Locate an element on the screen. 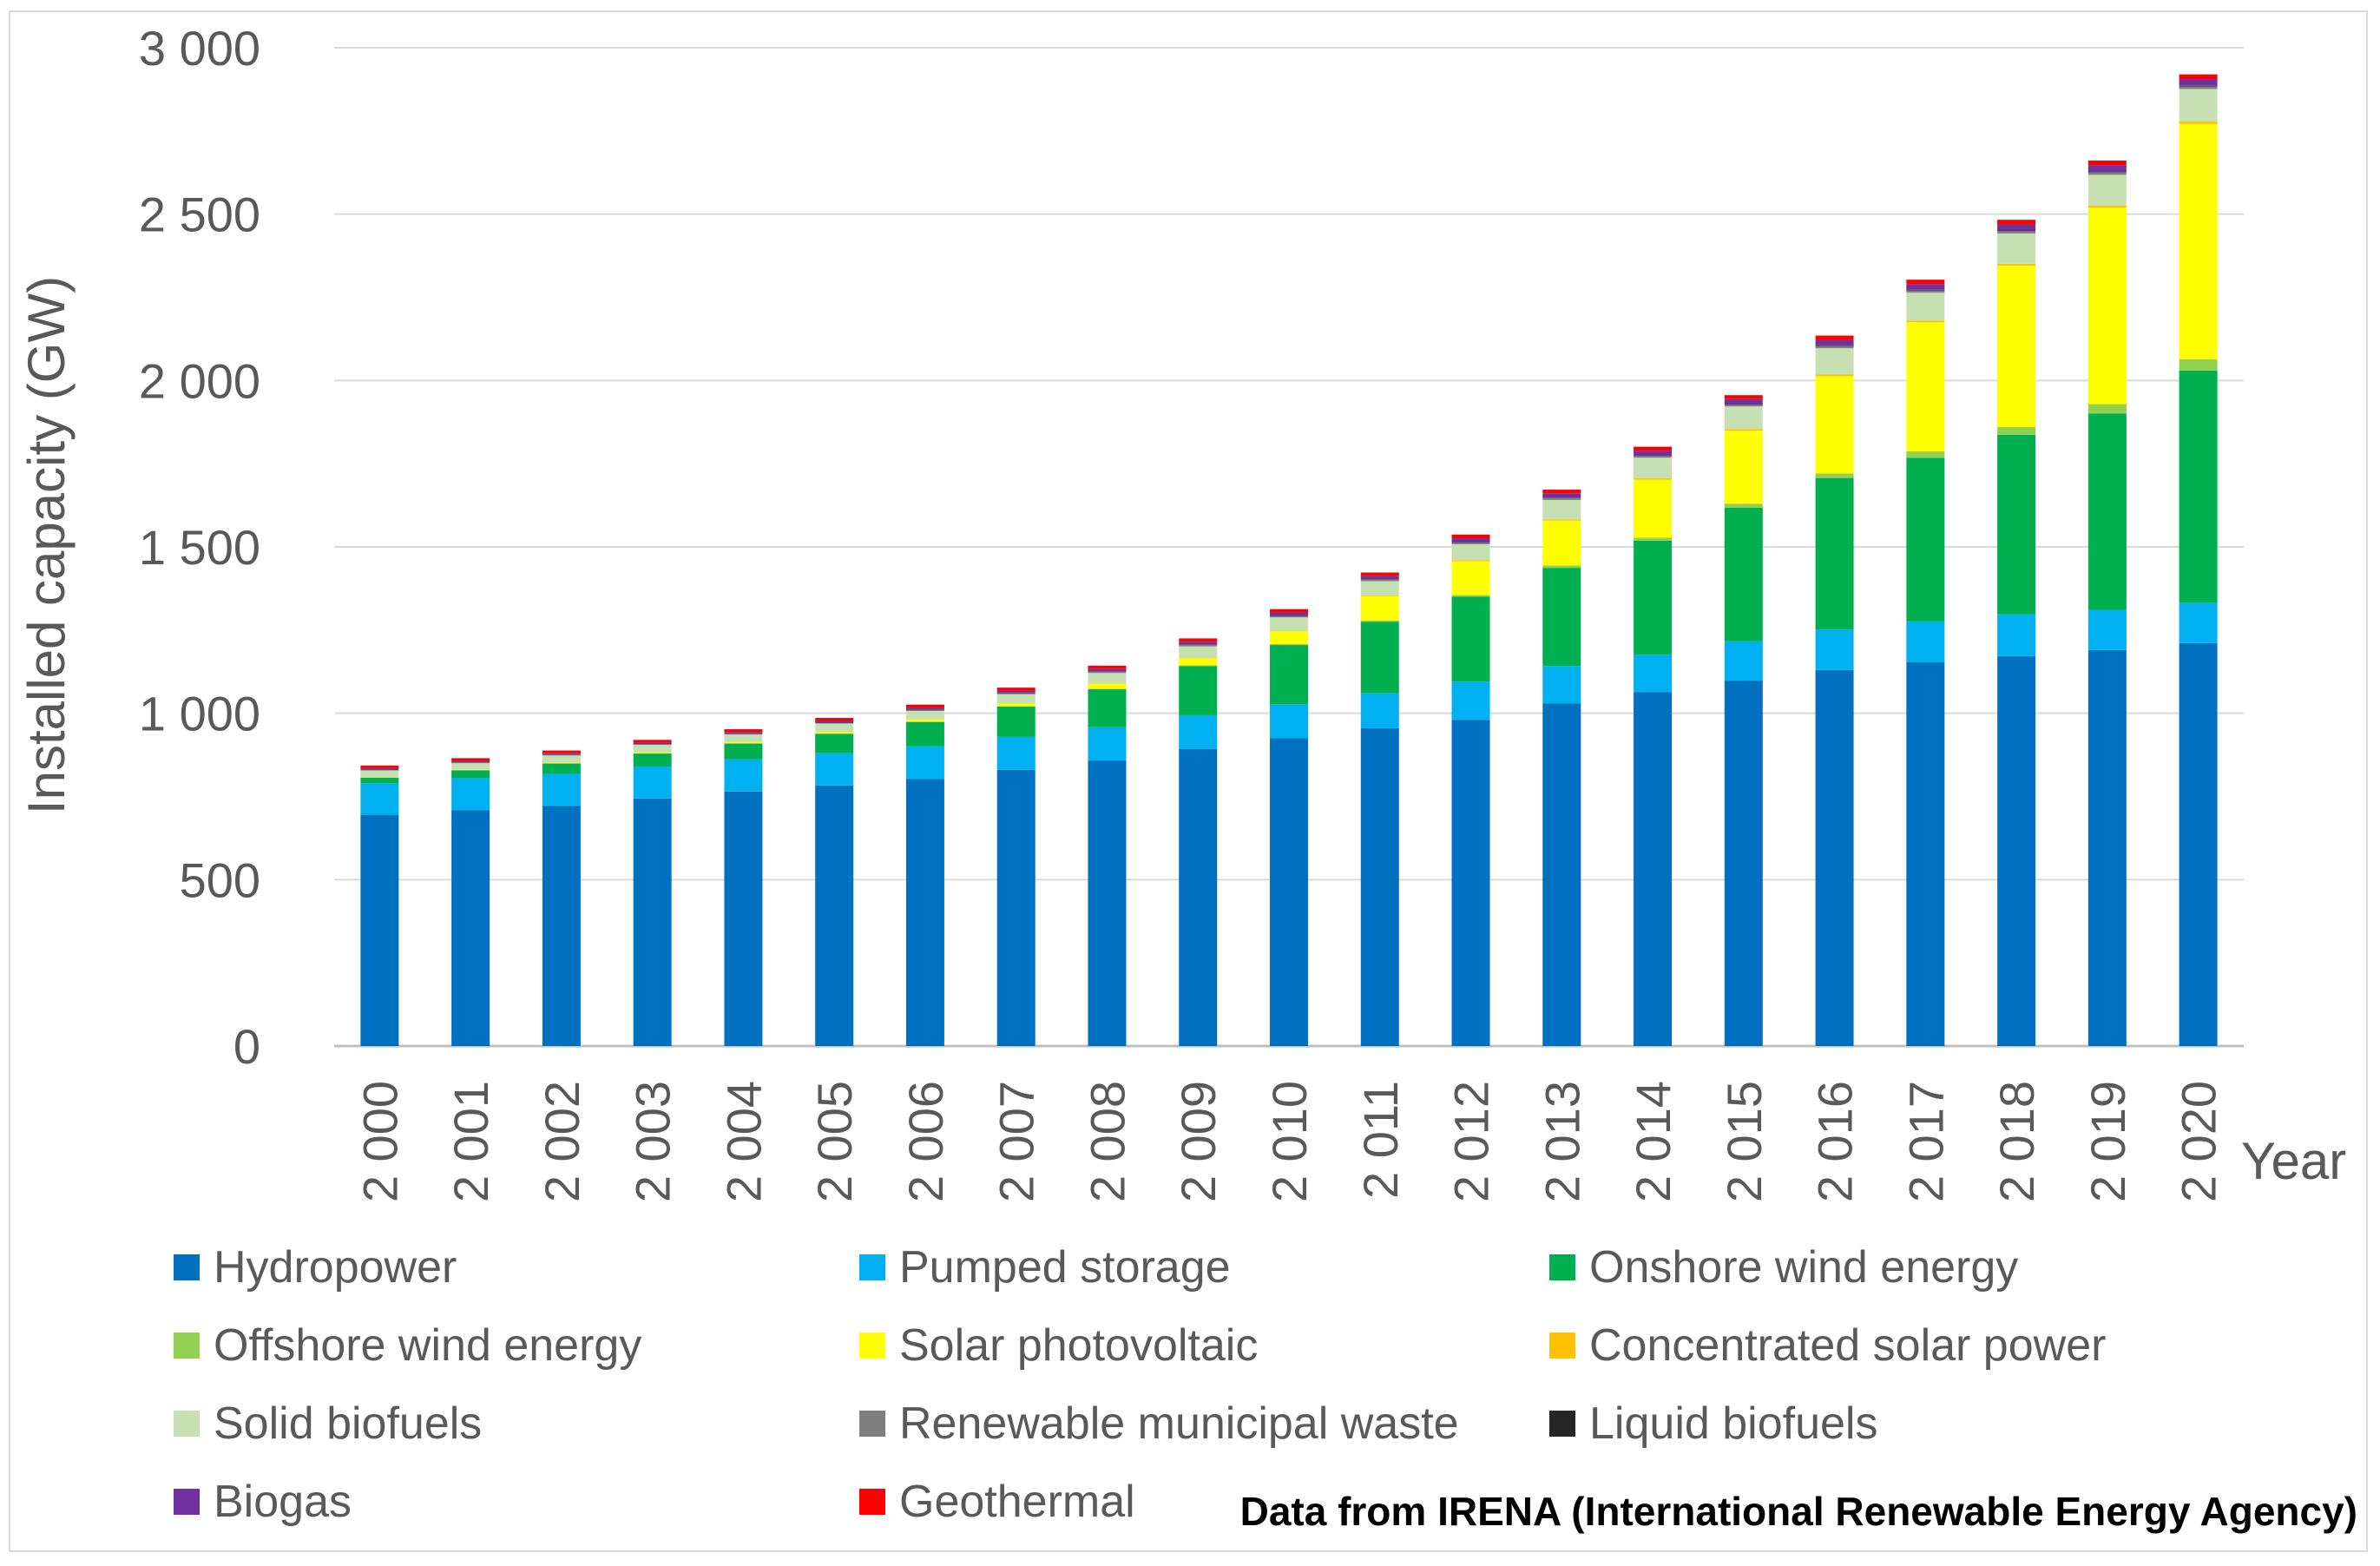  legend-item: Biogas is located at coordinates (263, 1501).